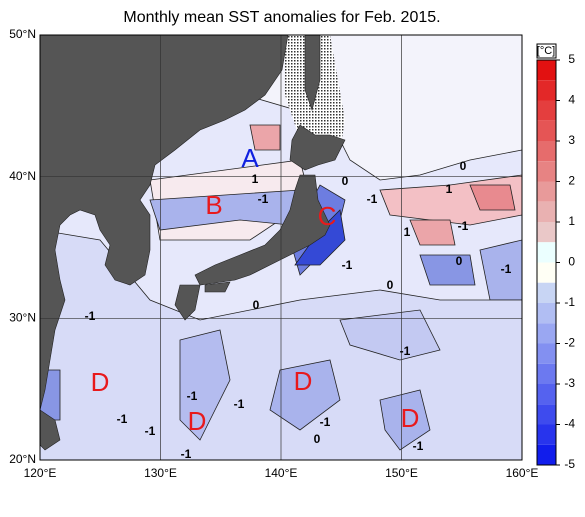  Describe the element at coordinates (22, 34) in the screenshot. I see `y-tick-label: 50°N` at that location.